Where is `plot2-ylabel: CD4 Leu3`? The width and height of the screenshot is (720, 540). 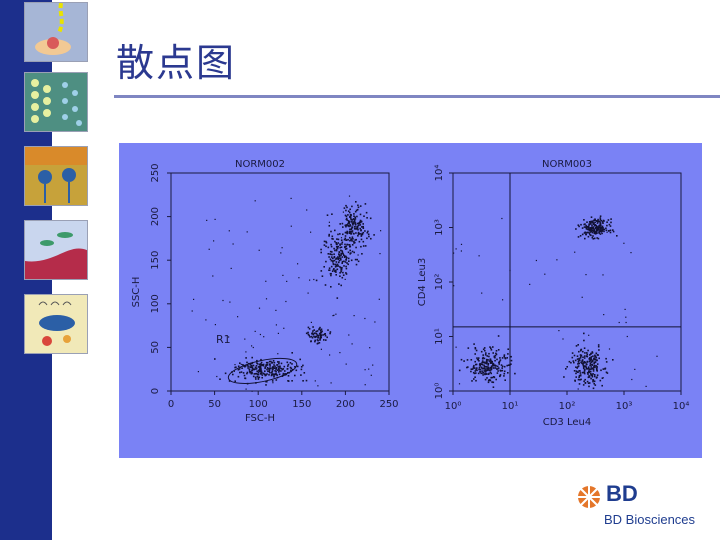
plot2-ylabel: CD4 Leu3 is located at coordinates (422, 282).